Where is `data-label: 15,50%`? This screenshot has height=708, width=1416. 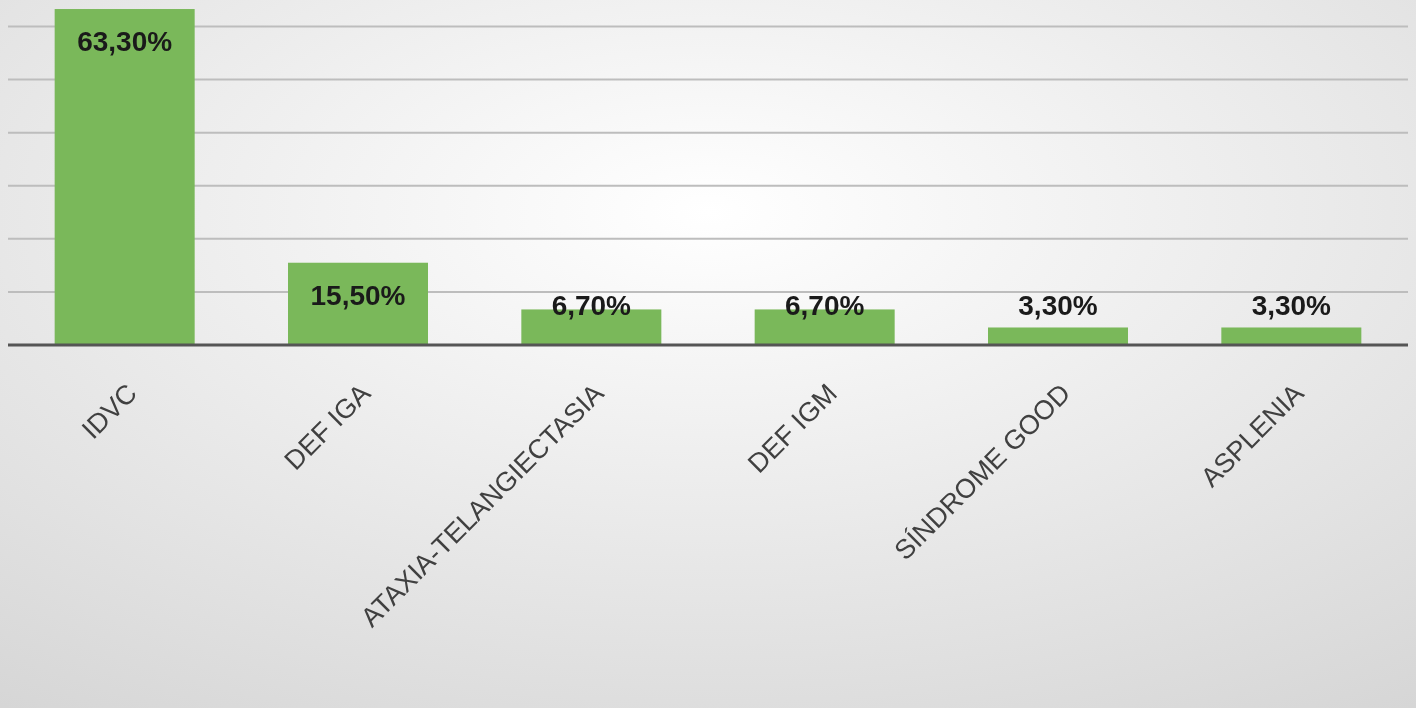
data-label: 15,50% is located at coordinates (358, 295).